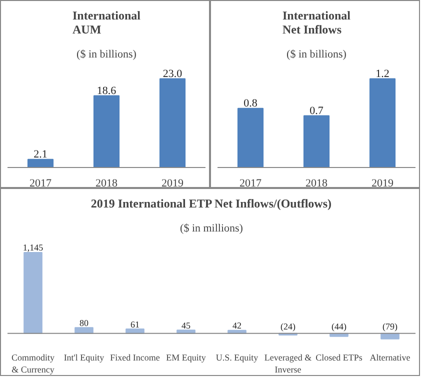 The height and width of the screenshot is (379, 422). I want to click on data-label: 0.7, so click(317, 110).